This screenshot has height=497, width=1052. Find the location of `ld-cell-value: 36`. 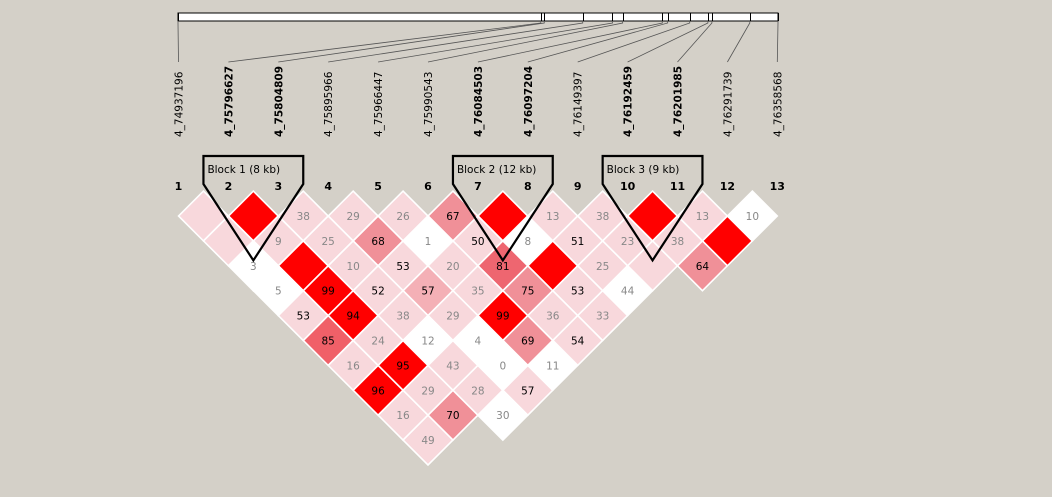

ld-cell-value: 36 is located at coordinates (553, 317).